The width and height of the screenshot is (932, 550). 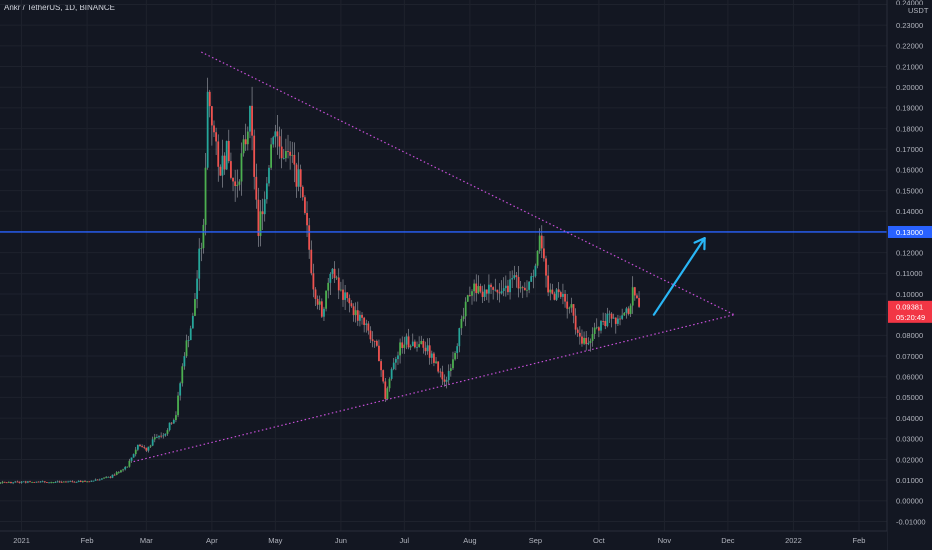 What do you see at coordinates (21, 540) in the screenshot?
I see `time-tick-label: 2021` at bounding box center [21, 540].